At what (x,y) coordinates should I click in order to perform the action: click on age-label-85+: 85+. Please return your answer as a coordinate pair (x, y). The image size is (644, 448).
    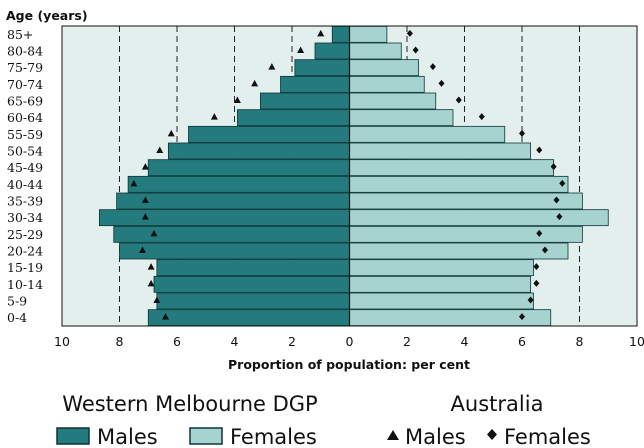
    Looking at the image, I should click on (20, 34).